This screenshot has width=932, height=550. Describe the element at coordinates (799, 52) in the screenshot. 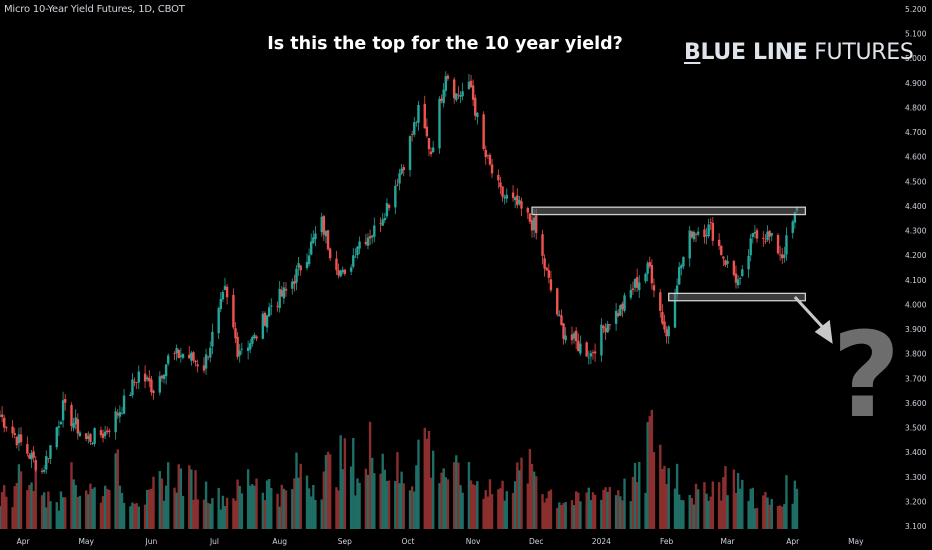

I see `brand-logo: BLUE LINE FUTURES` at that location.